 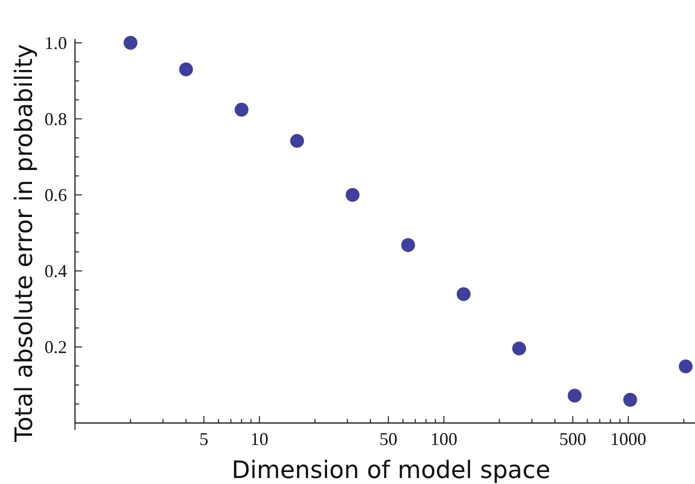 What do you see at coordinates (388, 439) in the screenshot?
I see `x-tick-label: 50` at bounding box center [388, 439].